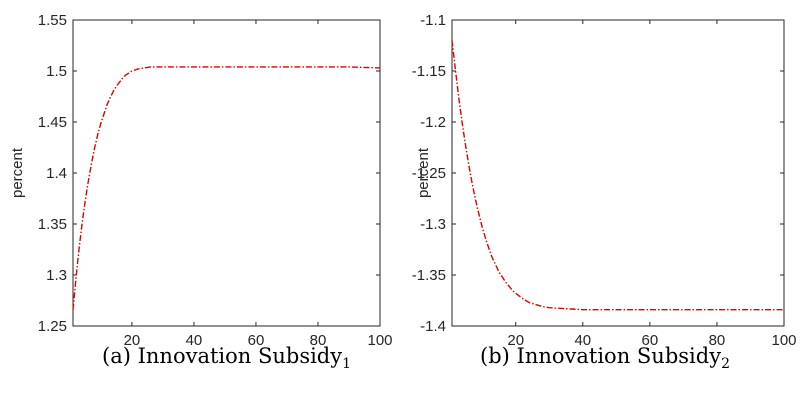 The width and height of the screenshot is (800, 399). Describe the element at coordinates (433, 122) in the screenshot. I see `y-tick-label-b: -1.2` at that location.